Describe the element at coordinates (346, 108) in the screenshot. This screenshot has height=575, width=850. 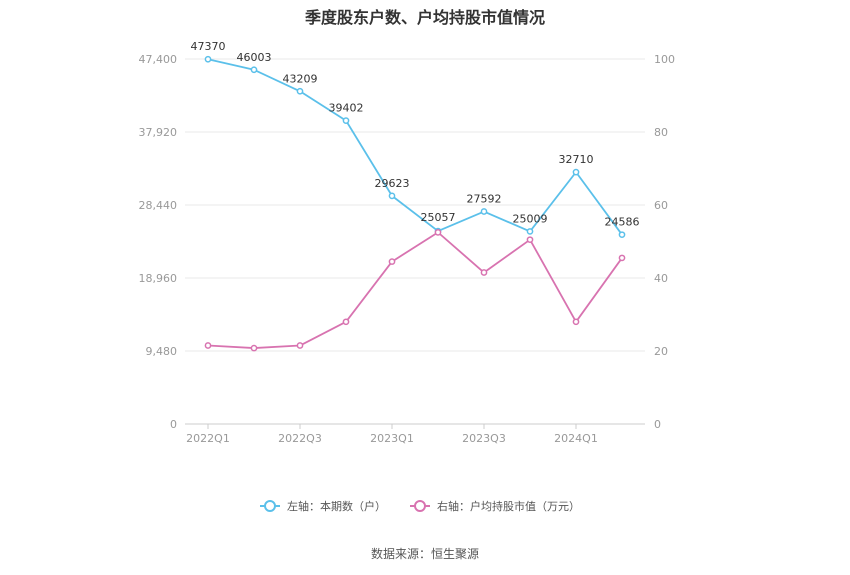
I see `data-label: 39402` at that location.